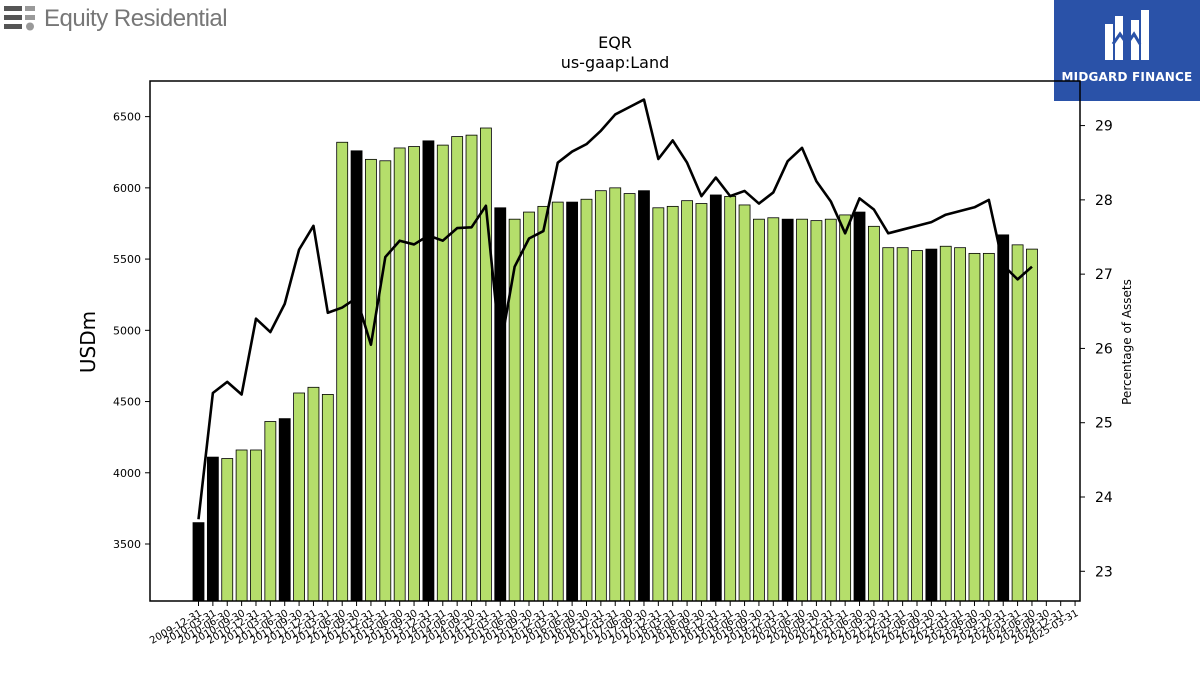 This screenshot has width=1200, height=675. Describe the element at coordinates (1104, 424) in the screenshot. I see `y2-tick-label: 25` at that location.